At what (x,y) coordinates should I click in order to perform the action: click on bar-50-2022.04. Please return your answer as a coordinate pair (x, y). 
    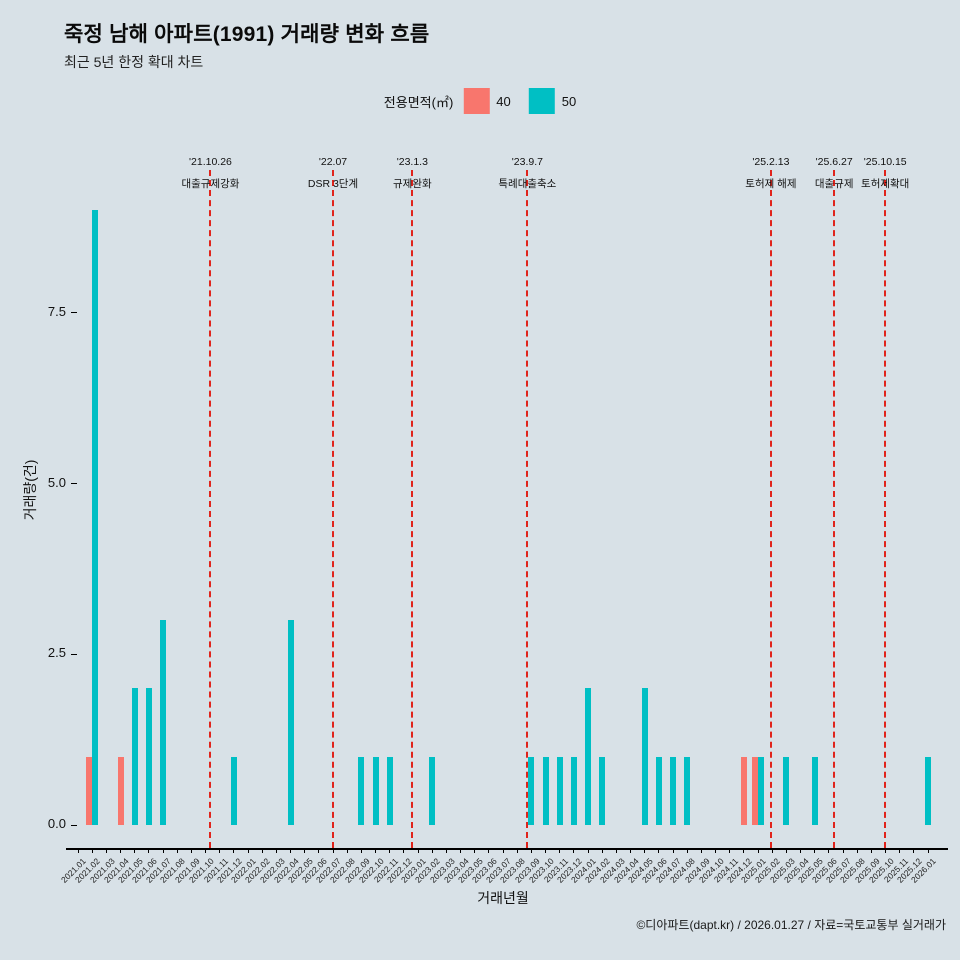
    Looking at the image, I should click on (290, 722).